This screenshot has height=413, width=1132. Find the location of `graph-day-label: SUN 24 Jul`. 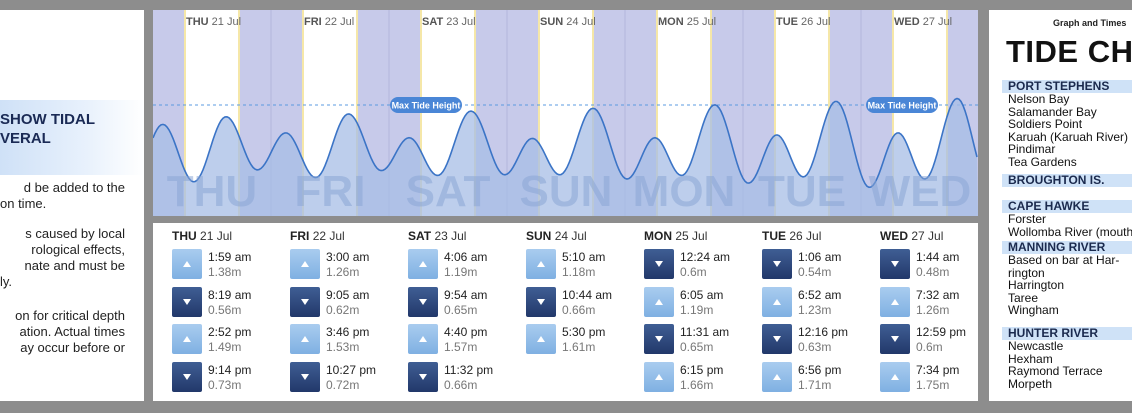

graph-day-label: SUN 24 Jul is located at coordinates (568, 22).